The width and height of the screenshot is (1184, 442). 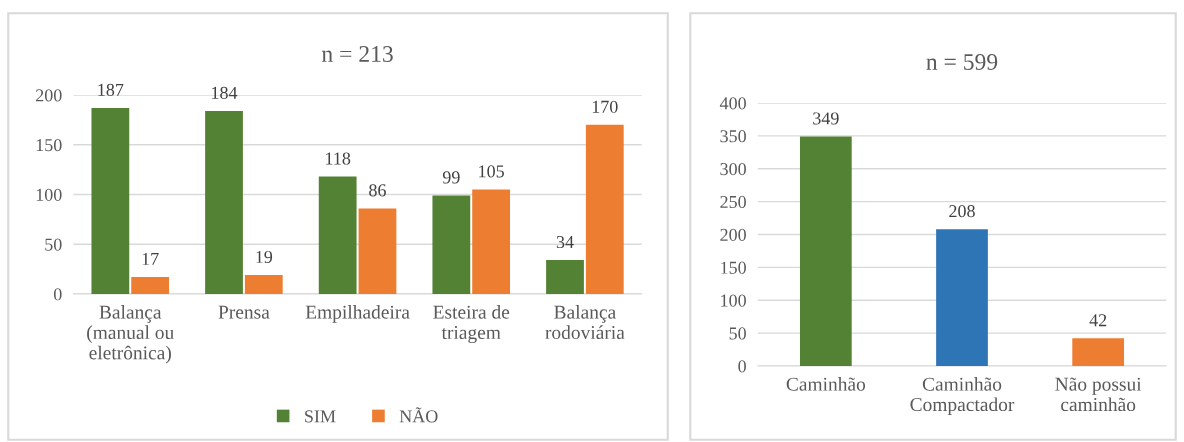 What do you see at coordinates (962, 62) in the screenshot?
I see `chart-title: n = 599` at bounding box center [962, 62].